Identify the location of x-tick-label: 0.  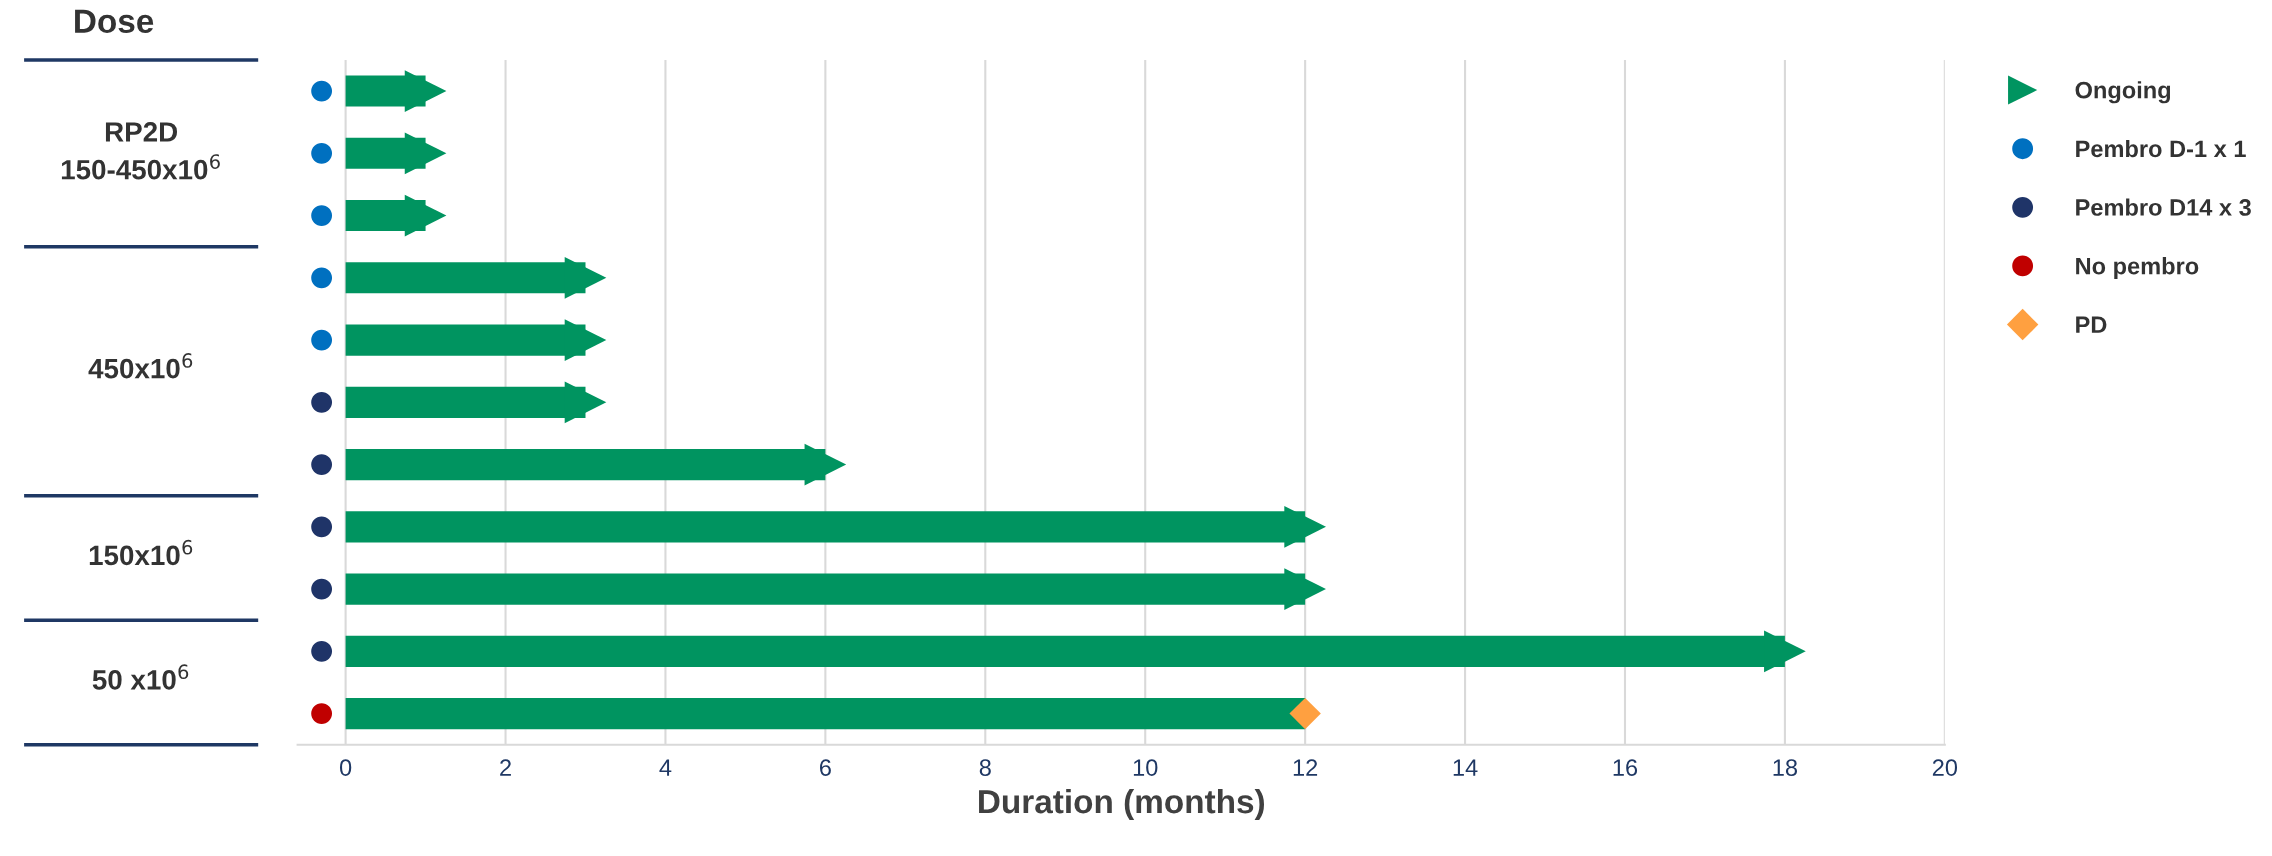
(345, 767).